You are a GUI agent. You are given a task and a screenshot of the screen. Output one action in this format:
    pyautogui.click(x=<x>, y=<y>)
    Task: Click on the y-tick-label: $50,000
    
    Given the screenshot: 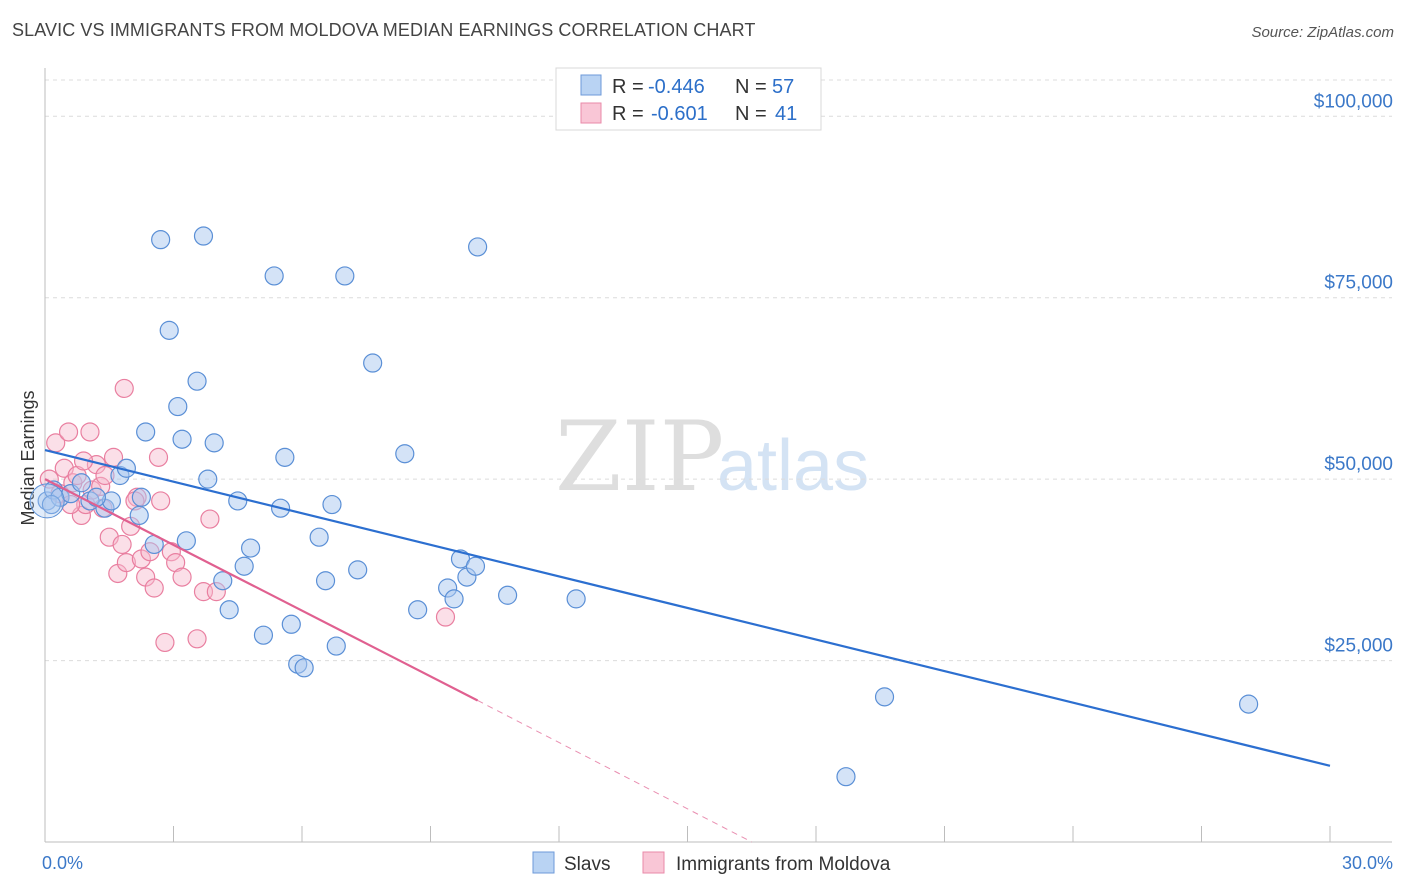 What is the action you would take?
    pyautogui.click(x=1358, y=464)
    